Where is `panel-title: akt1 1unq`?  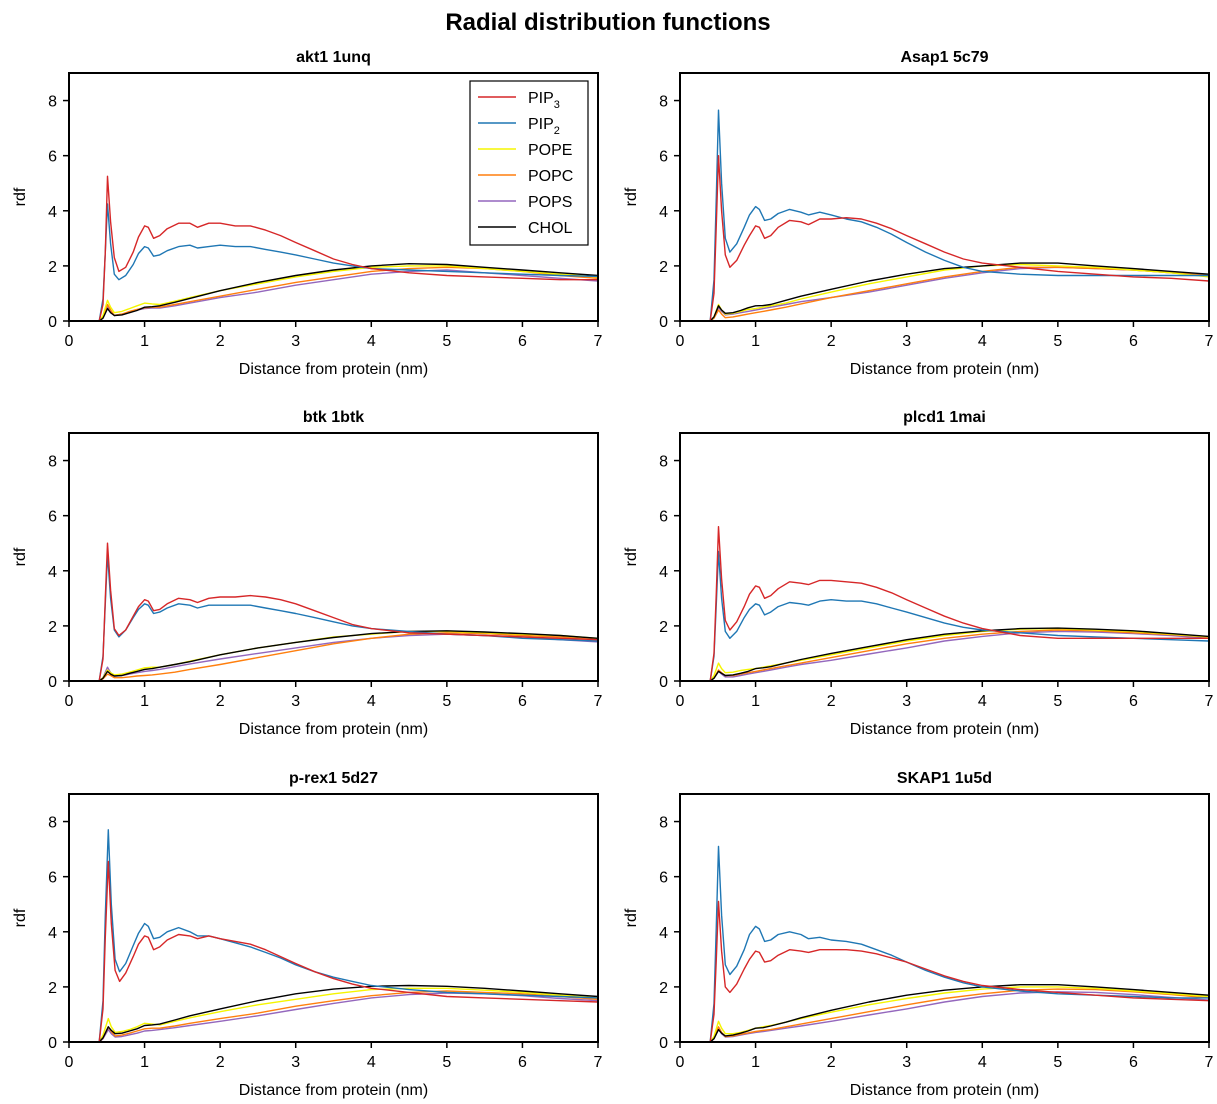 panel-title: akt1 1unq is located at coordinates (333, 57).